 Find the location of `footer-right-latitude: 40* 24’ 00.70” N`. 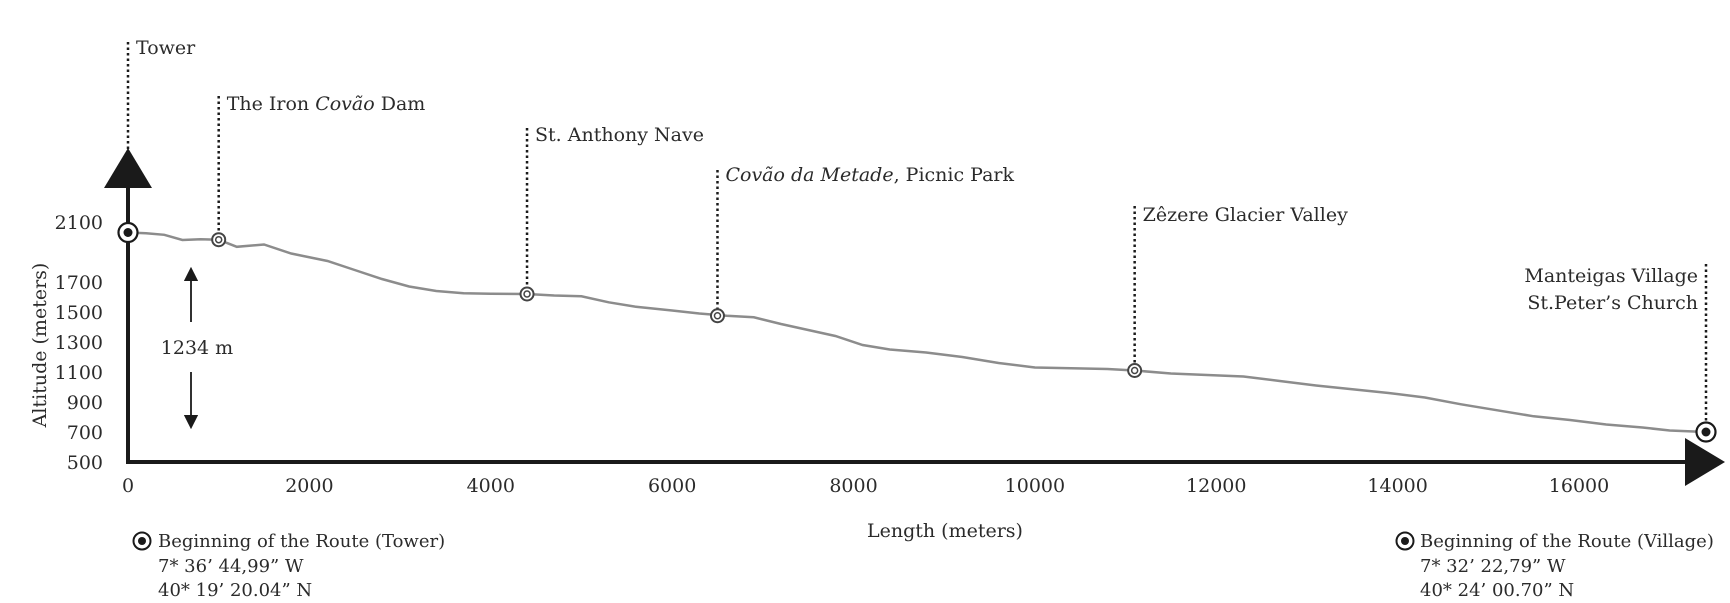

footer-right-latitude: 40* 24’ 00.70” N is located at coordinates (1497, 590).